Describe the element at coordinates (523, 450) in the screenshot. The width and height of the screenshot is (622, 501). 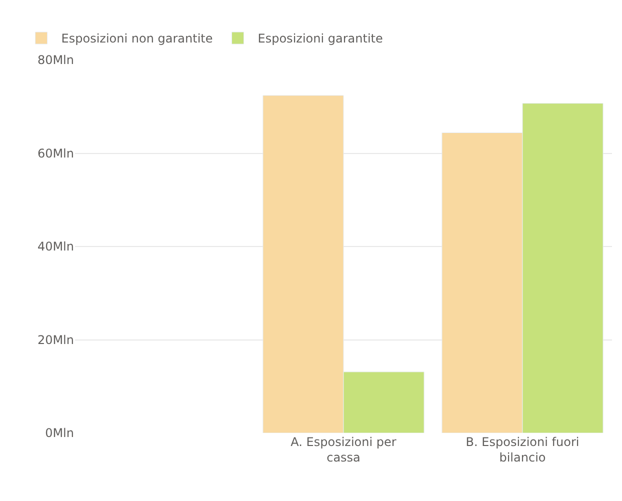
I see `x-tick-label: B. Esposizioni fuori bilancio` at that location.